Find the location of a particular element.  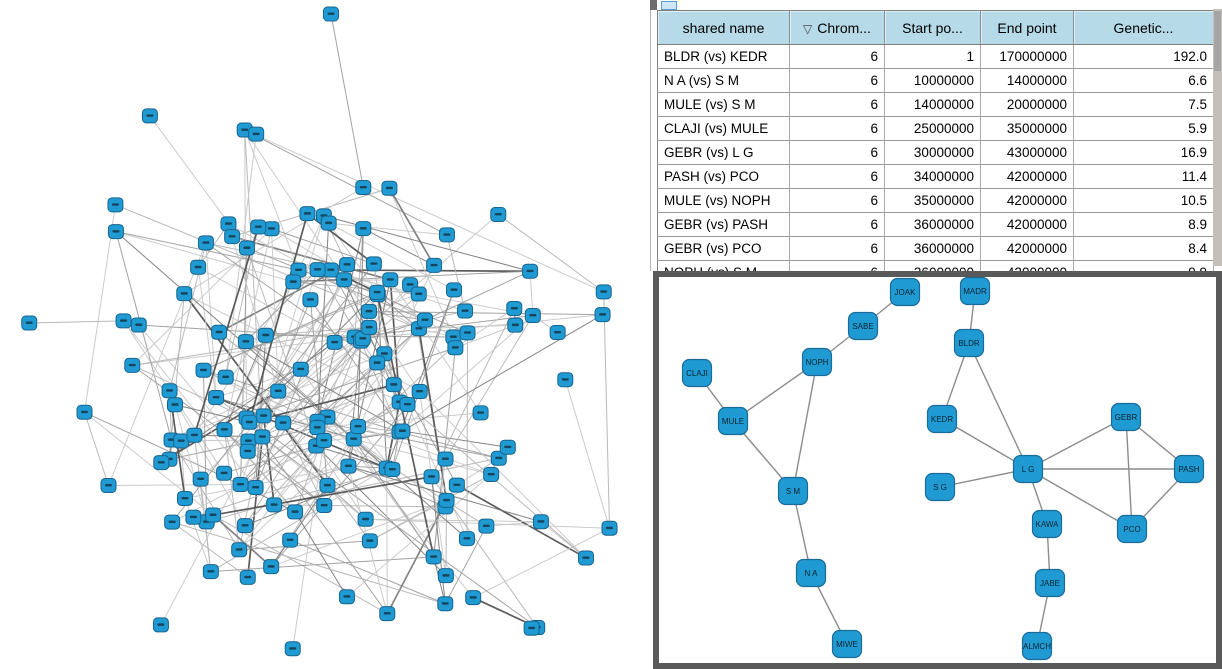

cell-value: 11.4 is located at coordinates (1143, 176).